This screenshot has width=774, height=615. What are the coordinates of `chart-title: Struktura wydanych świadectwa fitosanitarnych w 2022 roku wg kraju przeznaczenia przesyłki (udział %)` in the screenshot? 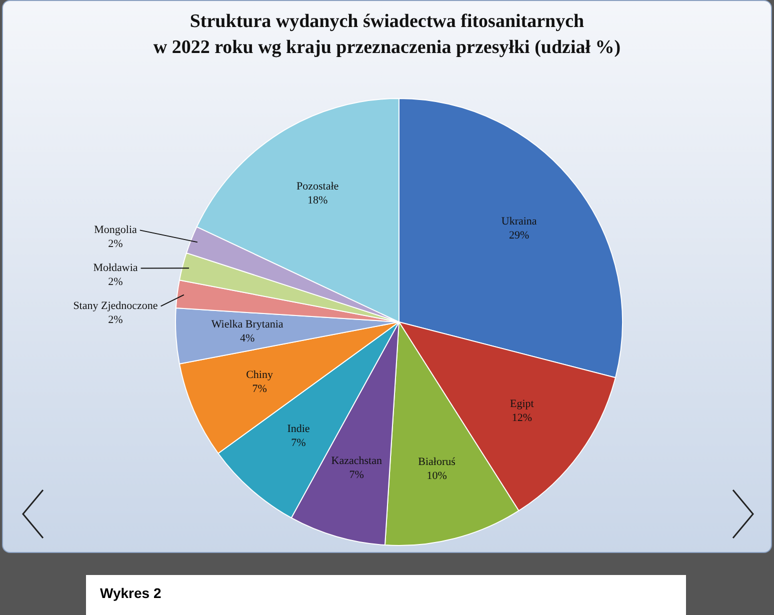 It's located at (387, 35).